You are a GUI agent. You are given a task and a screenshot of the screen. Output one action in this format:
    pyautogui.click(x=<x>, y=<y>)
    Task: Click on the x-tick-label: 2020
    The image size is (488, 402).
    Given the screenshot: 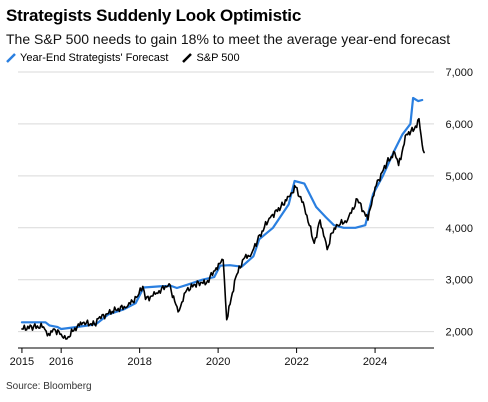 What is the action you would take?
    pyautogui.click(x=218, y=362)
    